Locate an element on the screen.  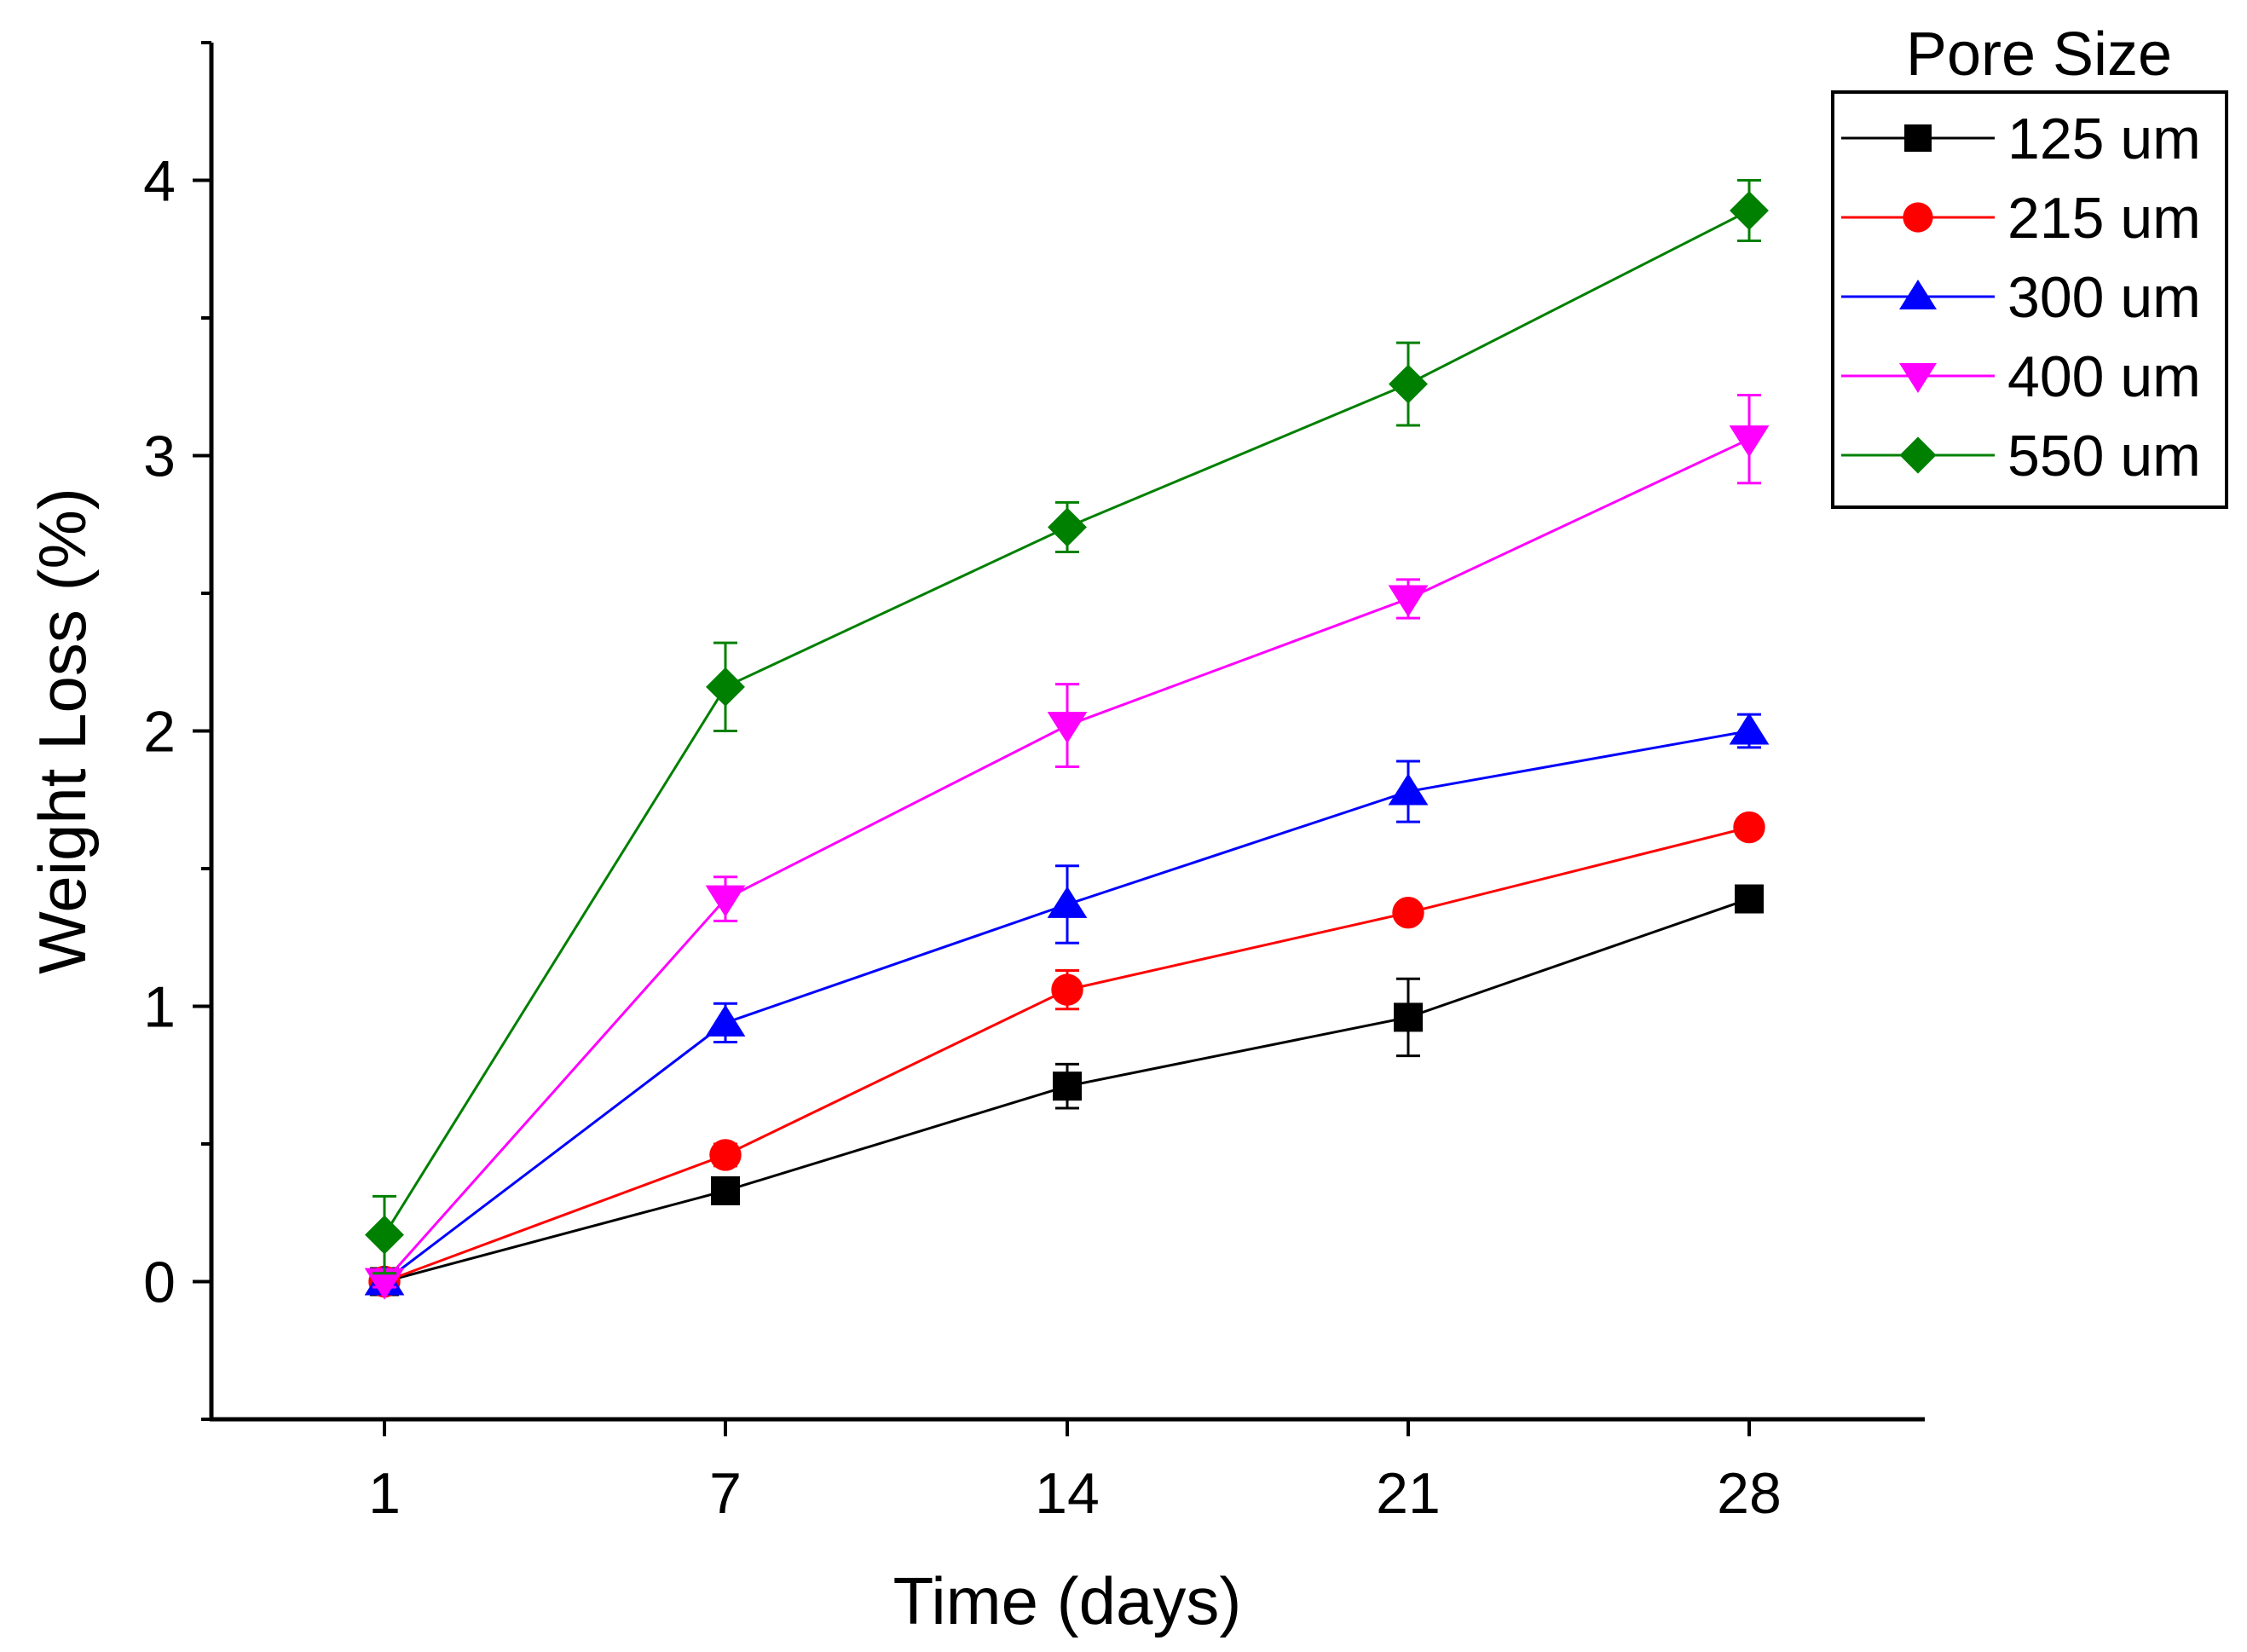
x-axis-title: Time (days) is located at coordinates (1067, 1600).